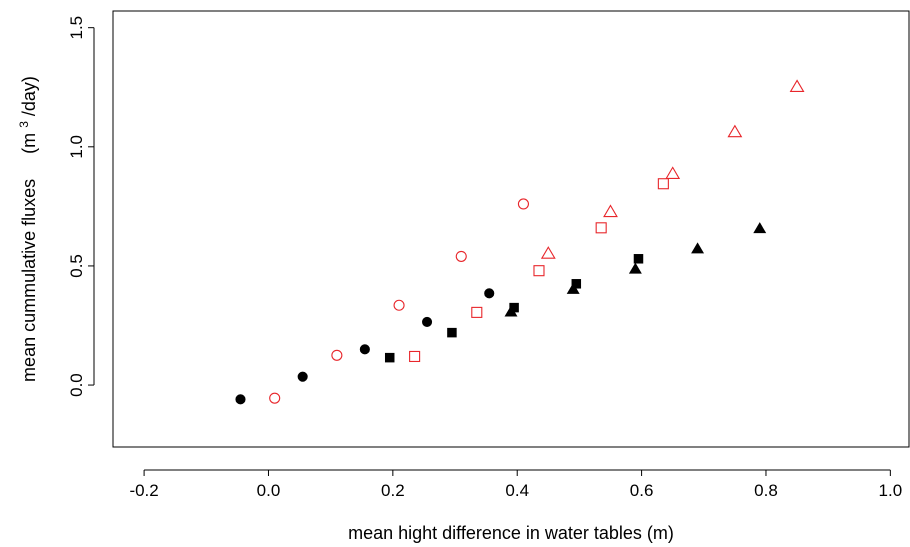 Image resolution: width=910 pixels, height=547 pixels. I want to click on y-axis: 0.0 0.5 1.0 1.5, so click(81, 206).